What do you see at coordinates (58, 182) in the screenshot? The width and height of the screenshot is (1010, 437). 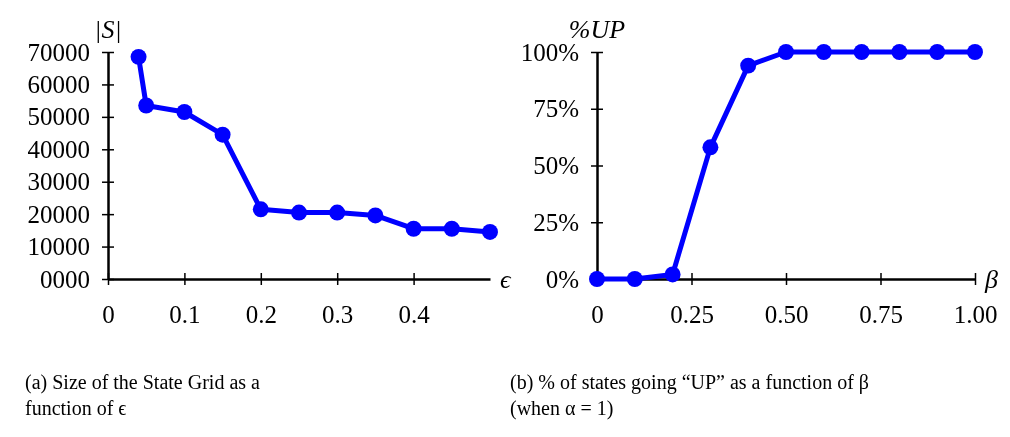 I see `y-tick-label: 30000` at bounding box center [58, 182].